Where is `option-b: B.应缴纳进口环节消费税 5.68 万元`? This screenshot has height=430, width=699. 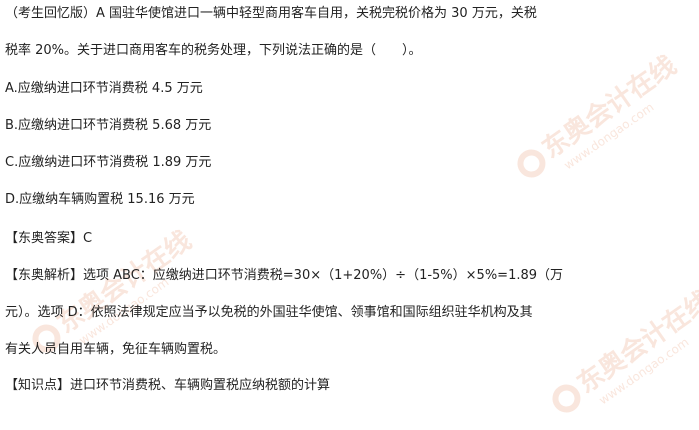 option-b: B.应缴纳进口环节消费税 5.68 万元 is located at coordinates (108, 125).